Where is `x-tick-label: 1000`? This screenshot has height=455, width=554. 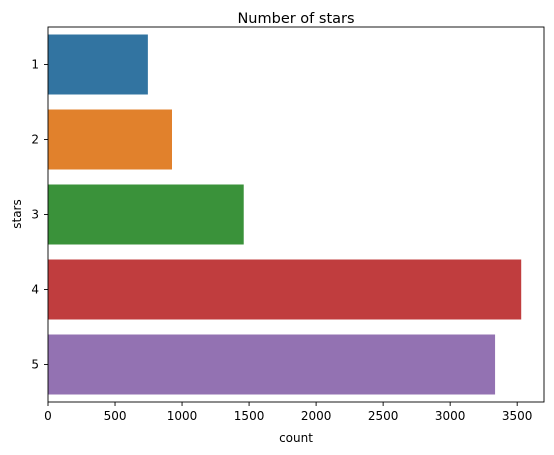
x-tick-label: 1000 is located at coordinates (182, 416).